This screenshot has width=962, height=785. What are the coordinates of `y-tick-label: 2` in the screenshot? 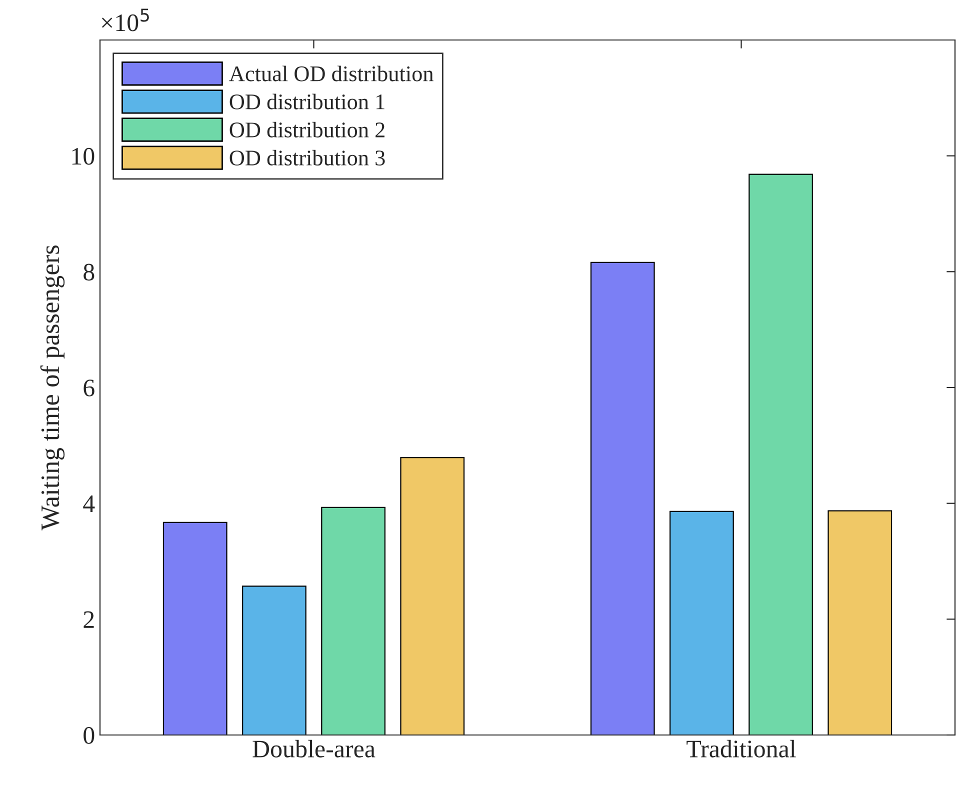 It's located at (89, 619).